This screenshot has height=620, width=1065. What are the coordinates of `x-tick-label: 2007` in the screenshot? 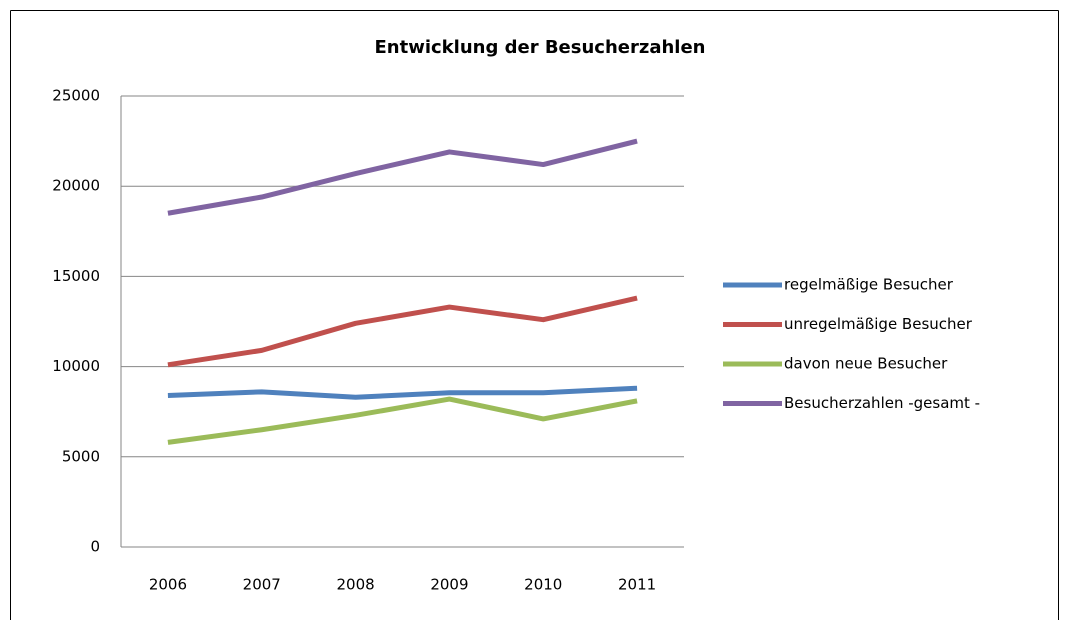 It's located at (262, 585).